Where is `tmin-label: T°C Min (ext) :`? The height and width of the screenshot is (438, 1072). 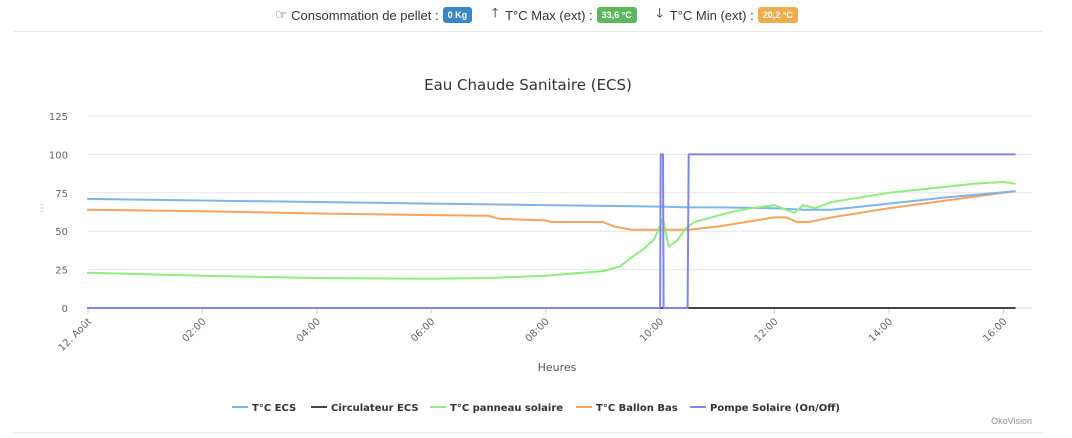 tmin-label: T°C Min (ext) : is located at coordinates (711, 15).